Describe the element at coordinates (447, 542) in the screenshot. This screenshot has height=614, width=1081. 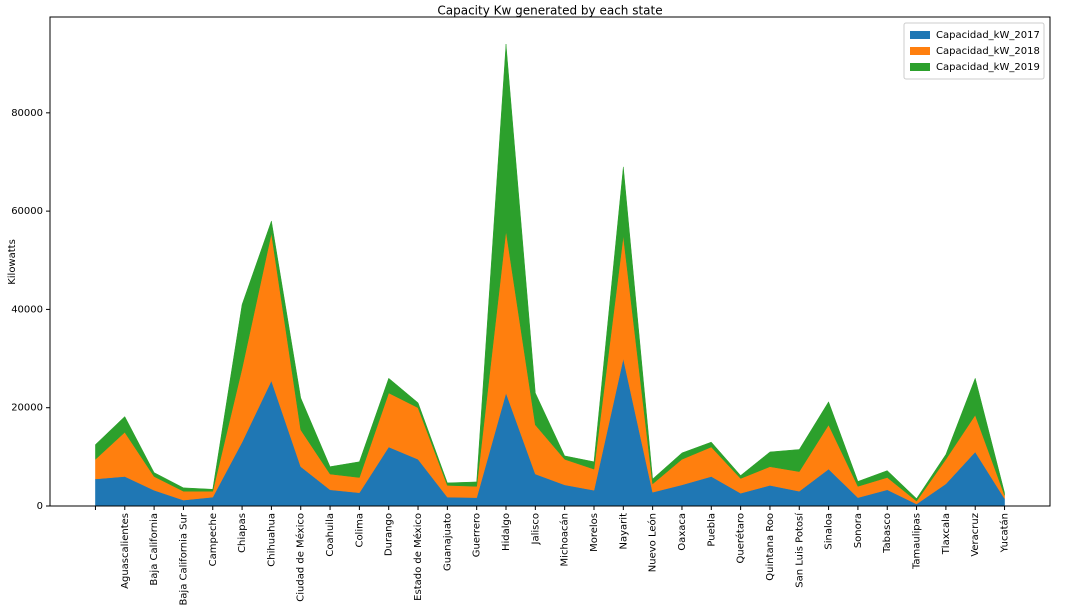
I see `x-tick-label: Guanajuato` at that location.